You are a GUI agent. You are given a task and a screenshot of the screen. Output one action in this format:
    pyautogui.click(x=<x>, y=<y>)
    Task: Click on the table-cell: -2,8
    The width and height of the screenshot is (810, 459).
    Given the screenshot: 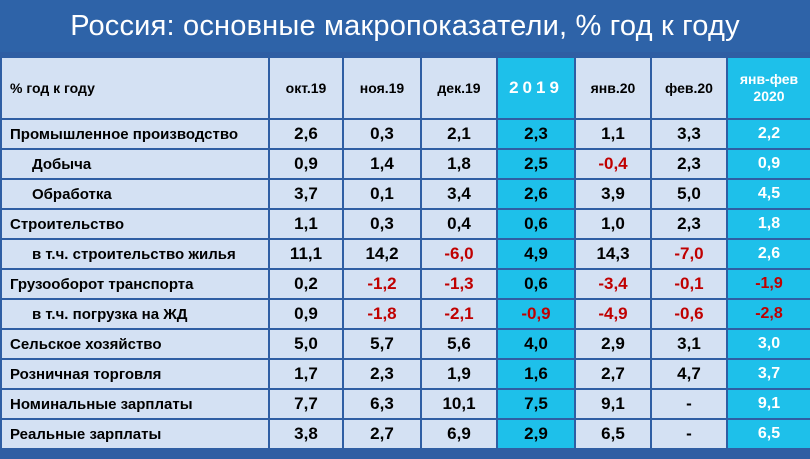 What is the action you would take?
    pyautogui.click(x=768, y=314)
    